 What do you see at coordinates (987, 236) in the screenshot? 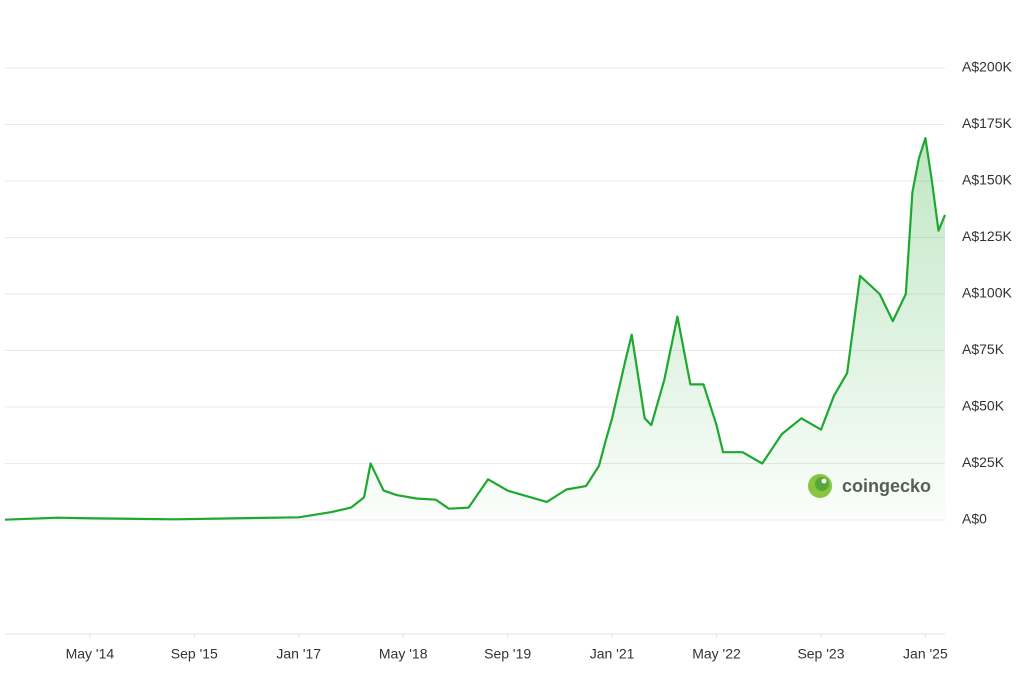
I see `y-tick-label: A$125K` at bounding box center [987, 236].